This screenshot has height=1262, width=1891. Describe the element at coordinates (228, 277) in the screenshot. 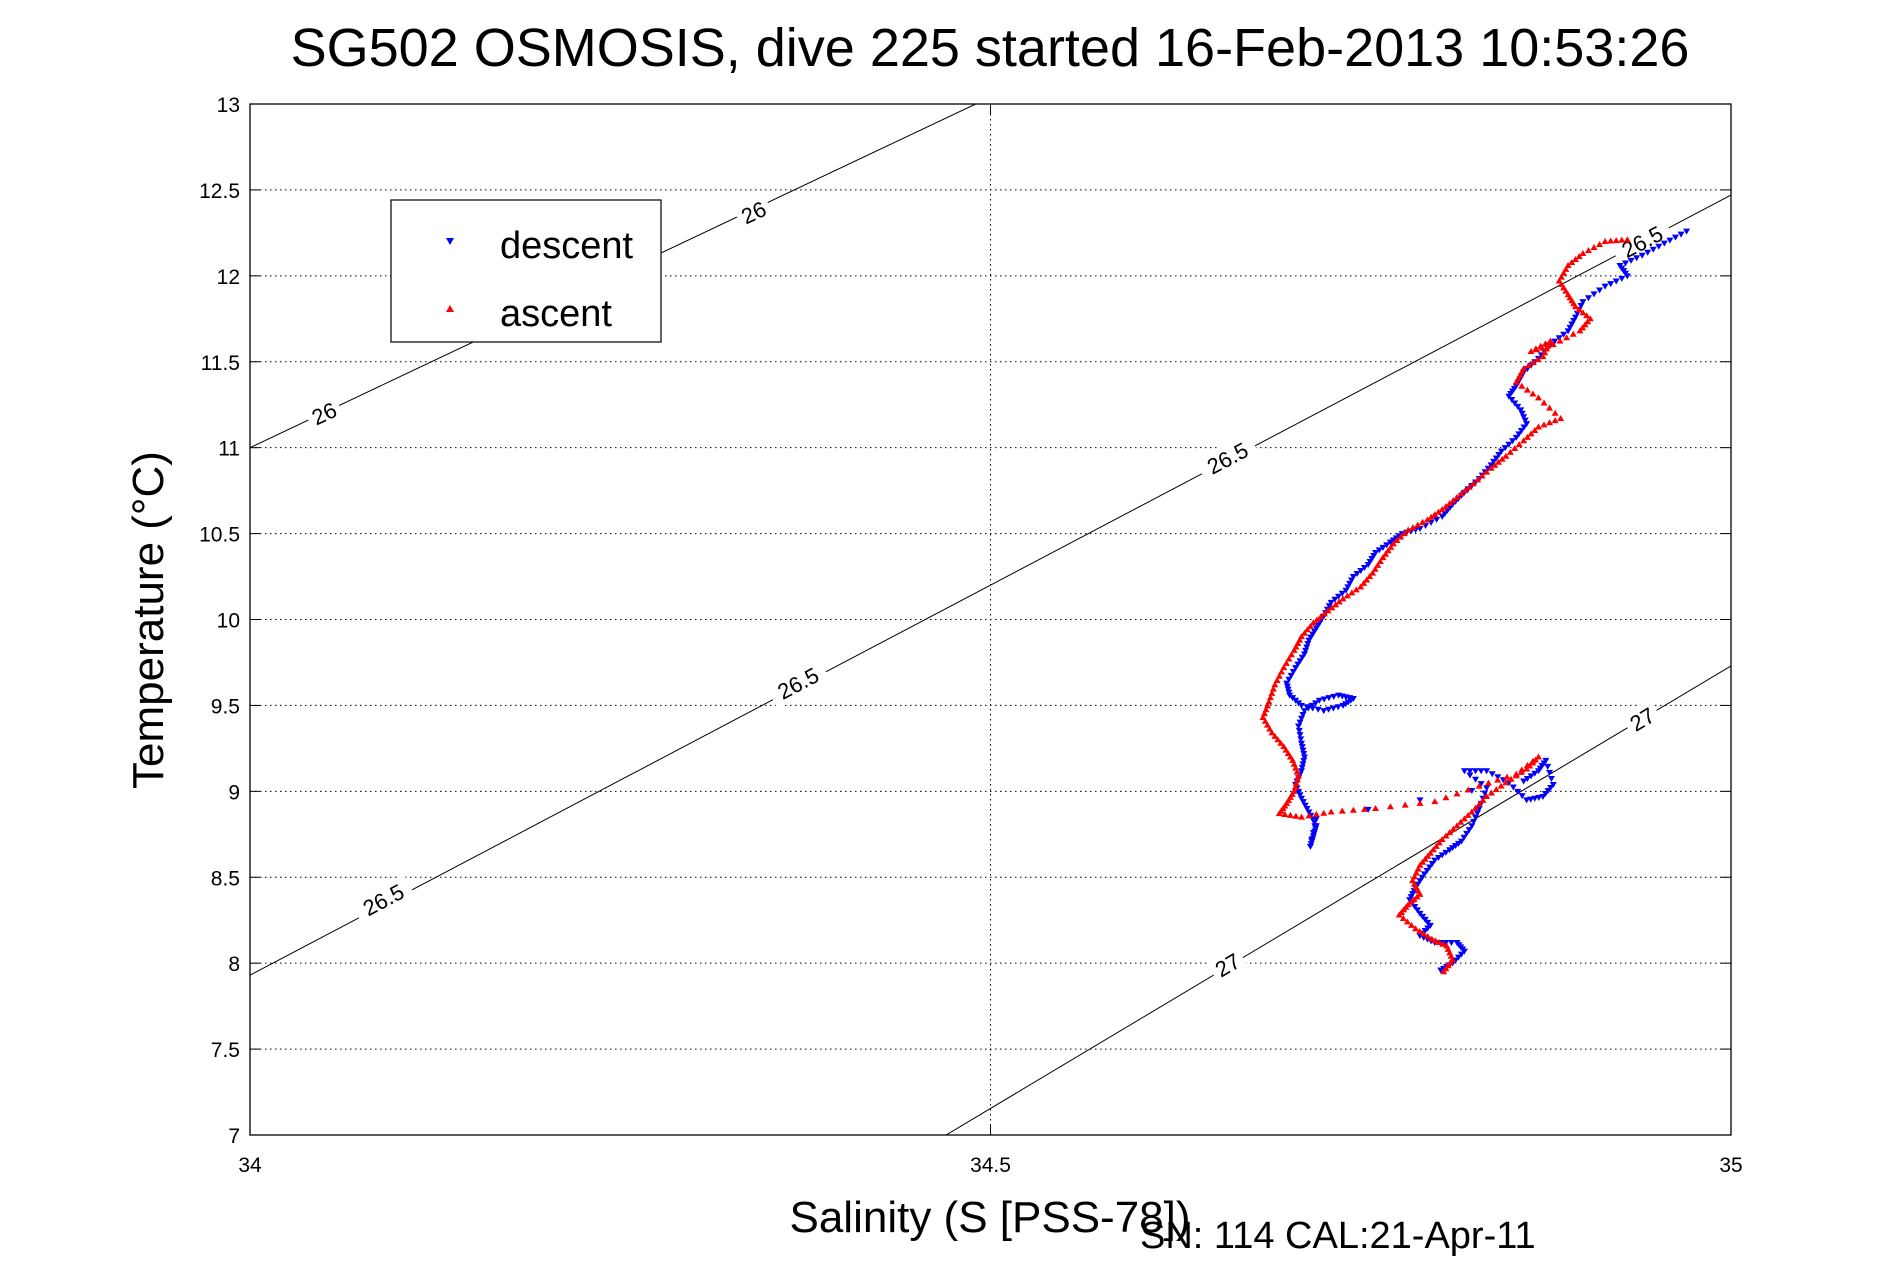

I see `y-tick-label: 12` at that location.